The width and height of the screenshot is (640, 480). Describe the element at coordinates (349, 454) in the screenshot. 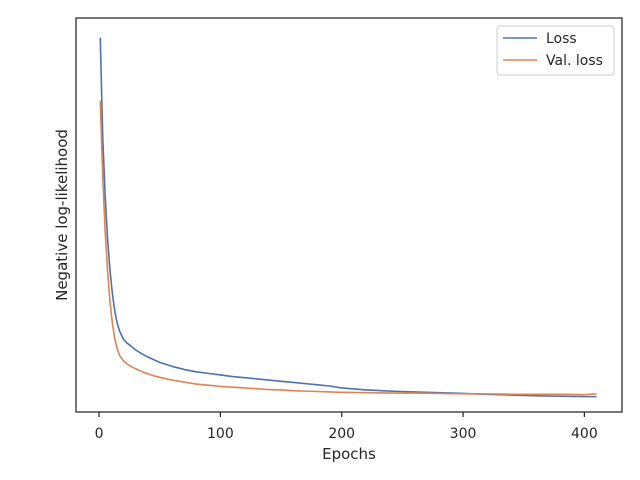

I see `x-axis-label: Epochs` at that location.